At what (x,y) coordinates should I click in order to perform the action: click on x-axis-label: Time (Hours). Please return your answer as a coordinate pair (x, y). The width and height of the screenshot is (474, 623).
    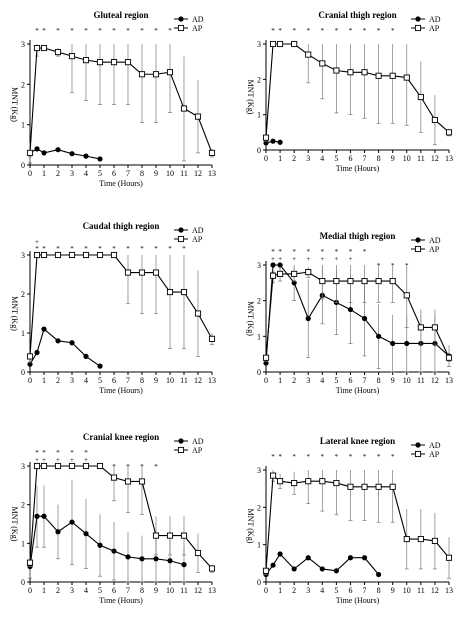
    Looking at the image, I should click on (121, 600).